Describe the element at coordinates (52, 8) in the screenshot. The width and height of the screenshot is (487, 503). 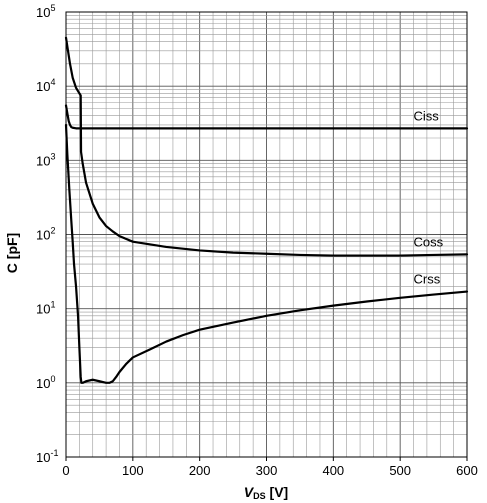
I see `y-tick-exponent: 5` at that location.